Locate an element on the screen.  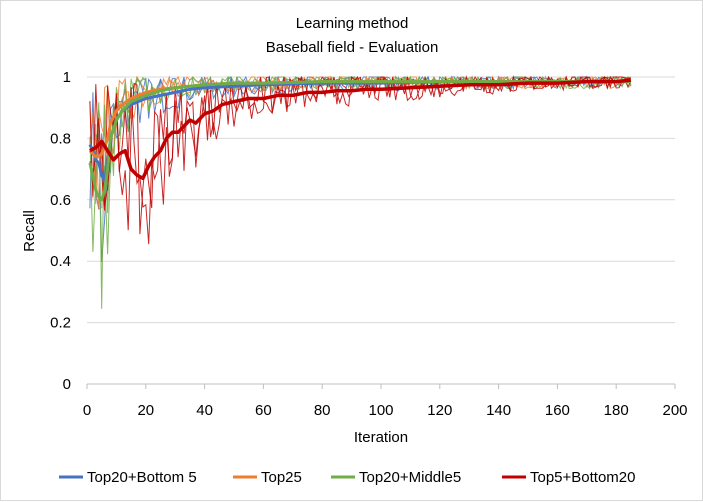
y-tick-label: 0.4 is located at coordinates (60, 261).